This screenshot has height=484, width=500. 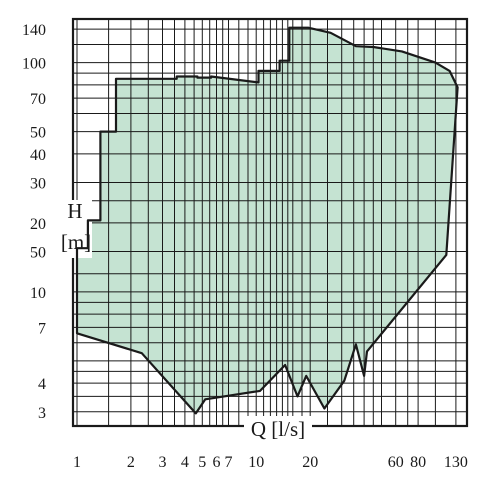 What do you see at coordinates (310, 462) in the screenshot?
I see `x-tick-label: 20` at bounding box center [310, 462].